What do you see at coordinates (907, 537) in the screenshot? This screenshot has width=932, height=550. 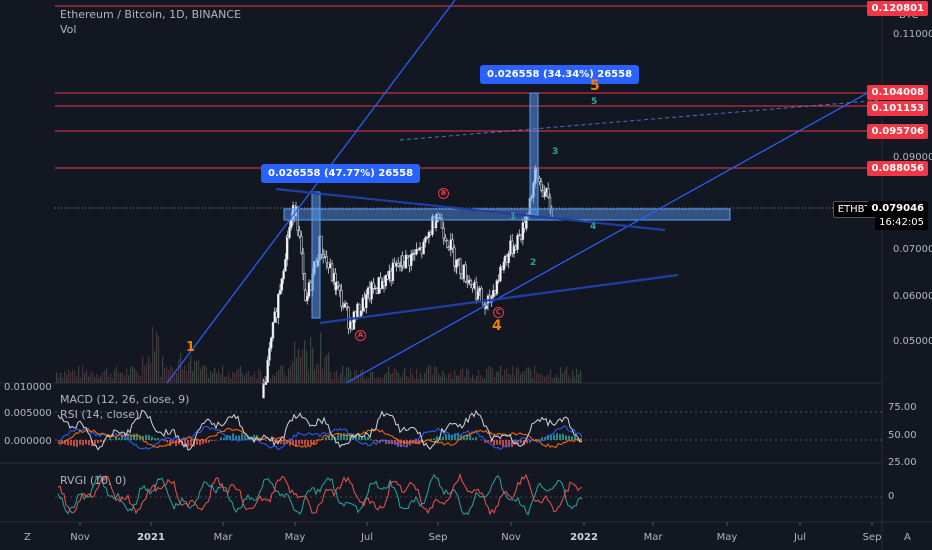 I see `auto-scale-button: A` at bounding box center [907, 537].